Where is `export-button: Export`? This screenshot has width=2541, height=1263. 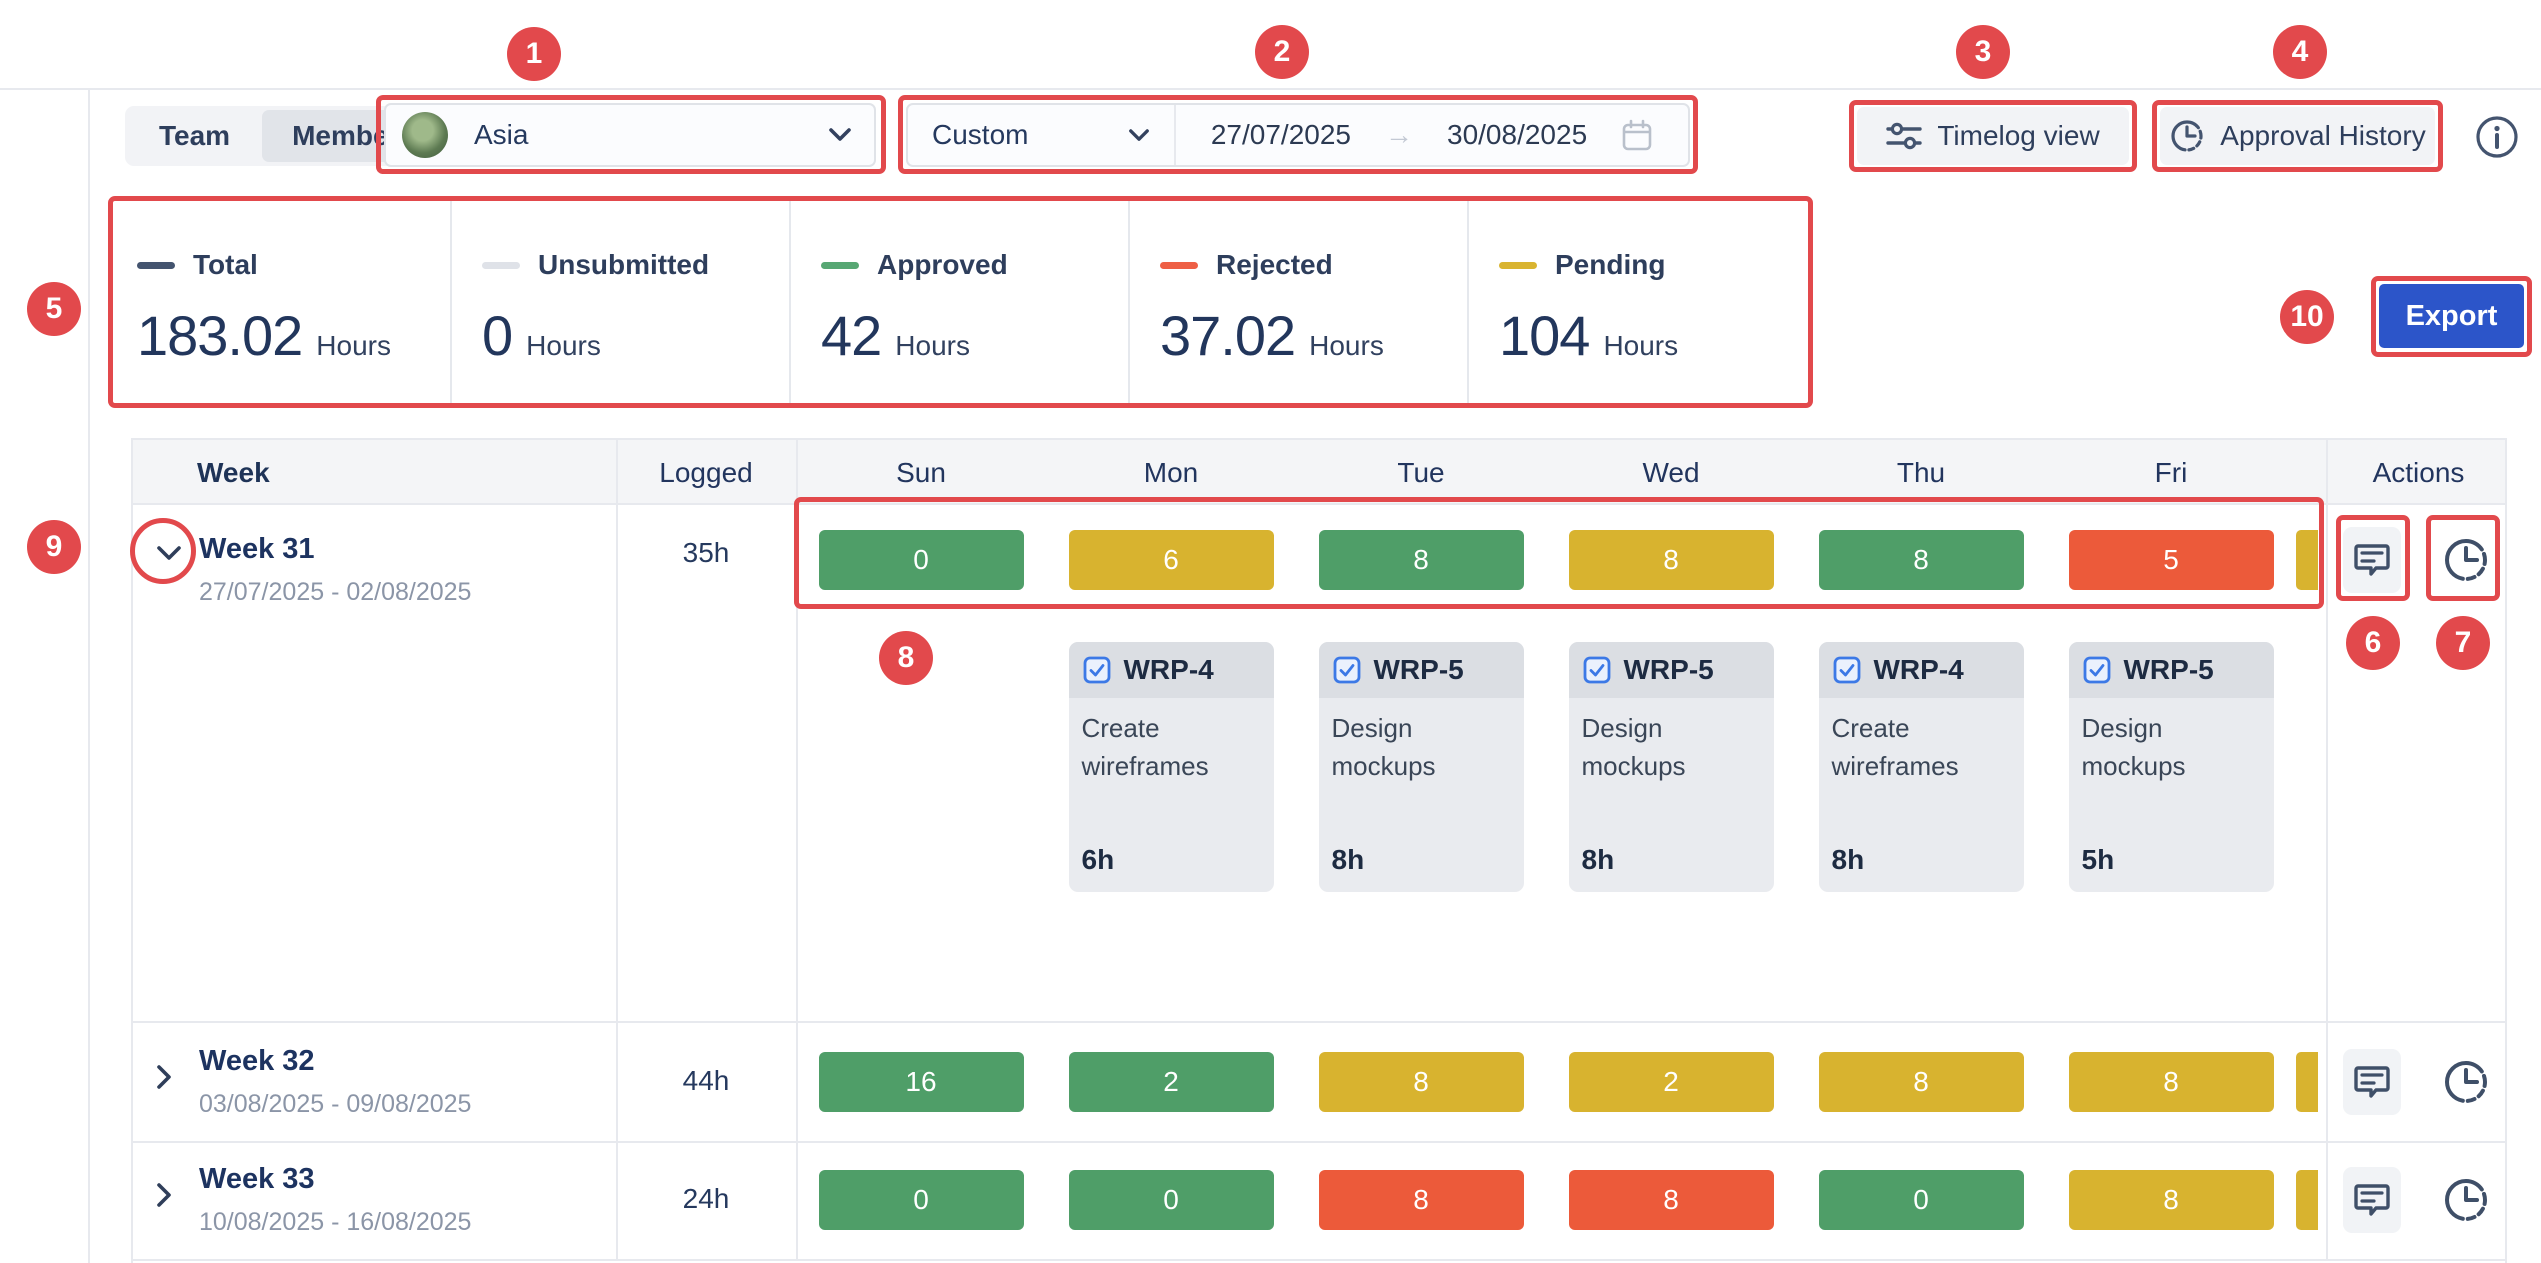 export-button: Export is located at coordinates (2451, 316).